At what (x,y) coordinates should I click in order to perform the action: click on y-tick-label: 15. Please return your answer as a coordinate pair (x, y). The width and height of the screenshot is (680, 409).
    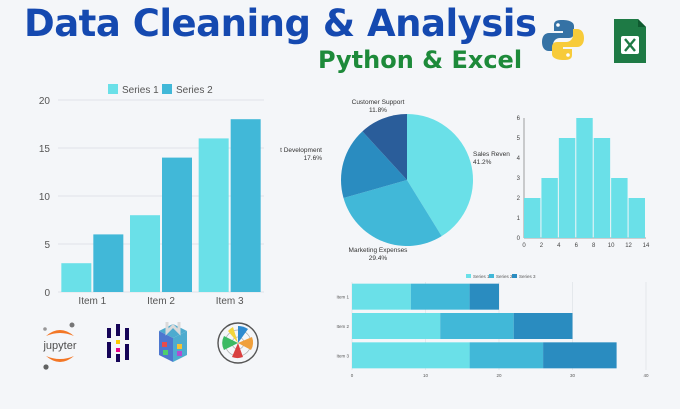
    Looking at the image, I should click on (45, 149).